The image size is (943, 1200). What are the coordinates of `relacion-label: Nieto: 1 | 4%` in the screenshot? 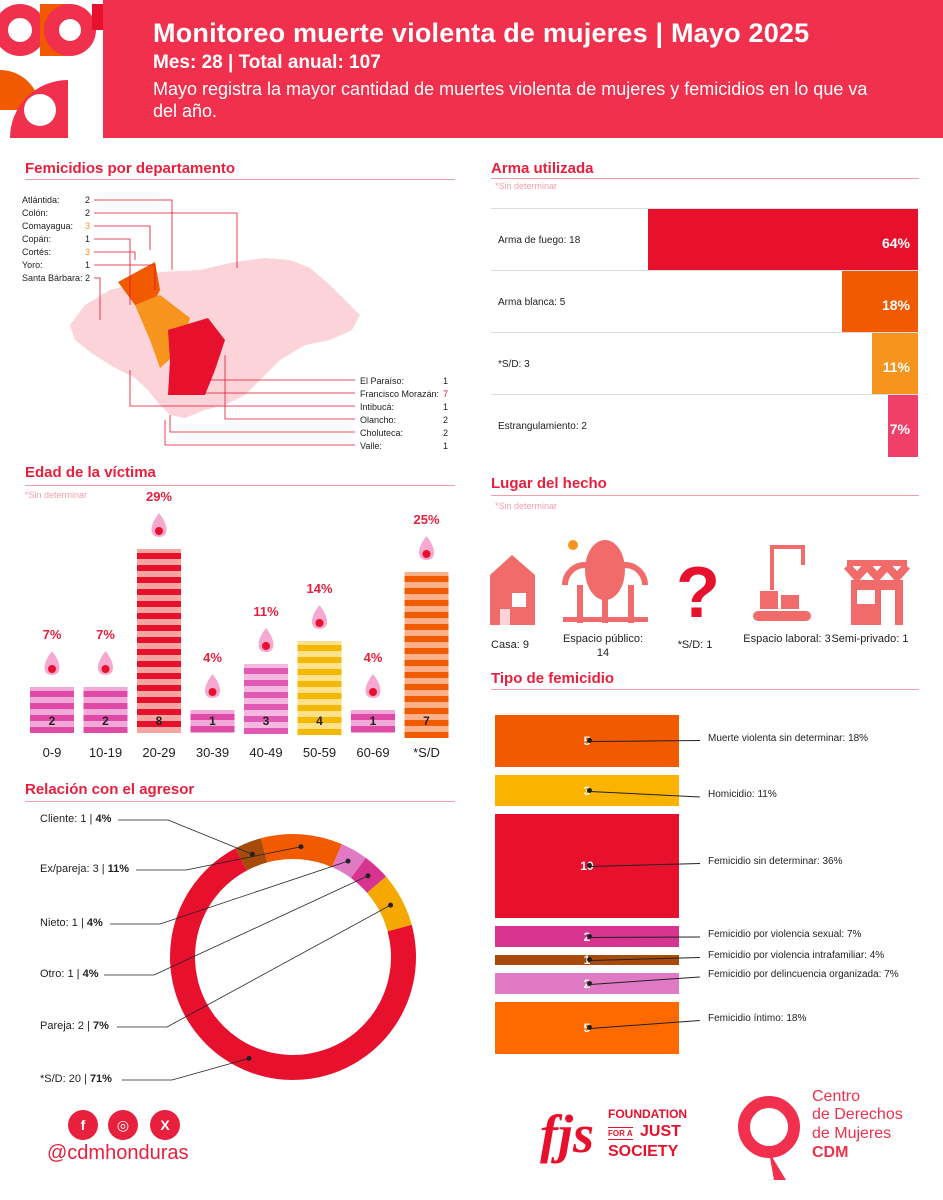 It's located at (71, 923).